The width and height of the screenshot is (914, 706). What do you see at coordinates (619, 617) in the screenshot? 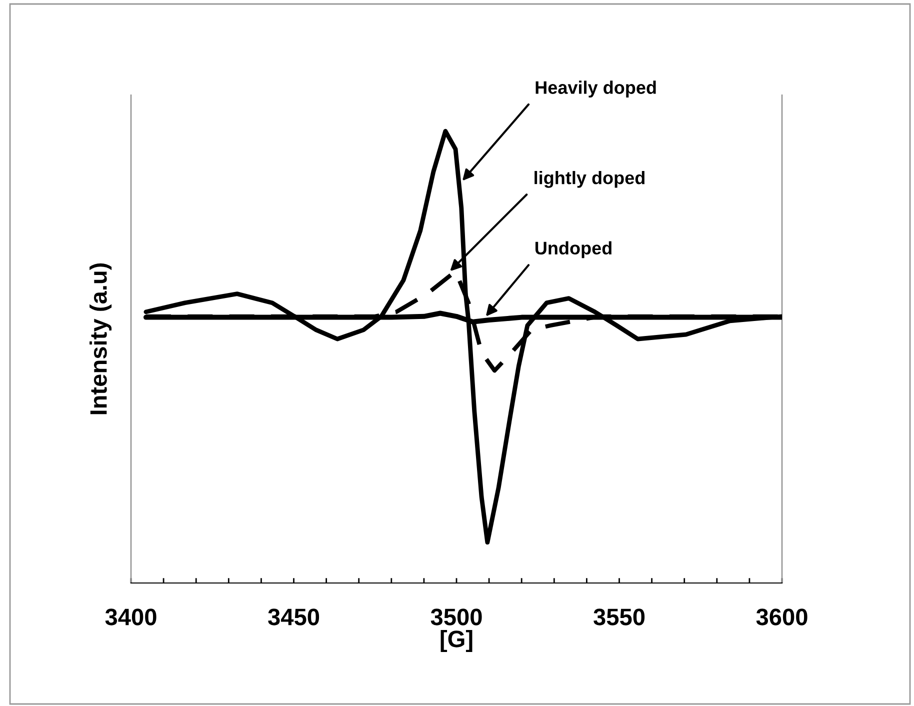
I see `x-tick-label: 3550` at bounding box center [619, 617].